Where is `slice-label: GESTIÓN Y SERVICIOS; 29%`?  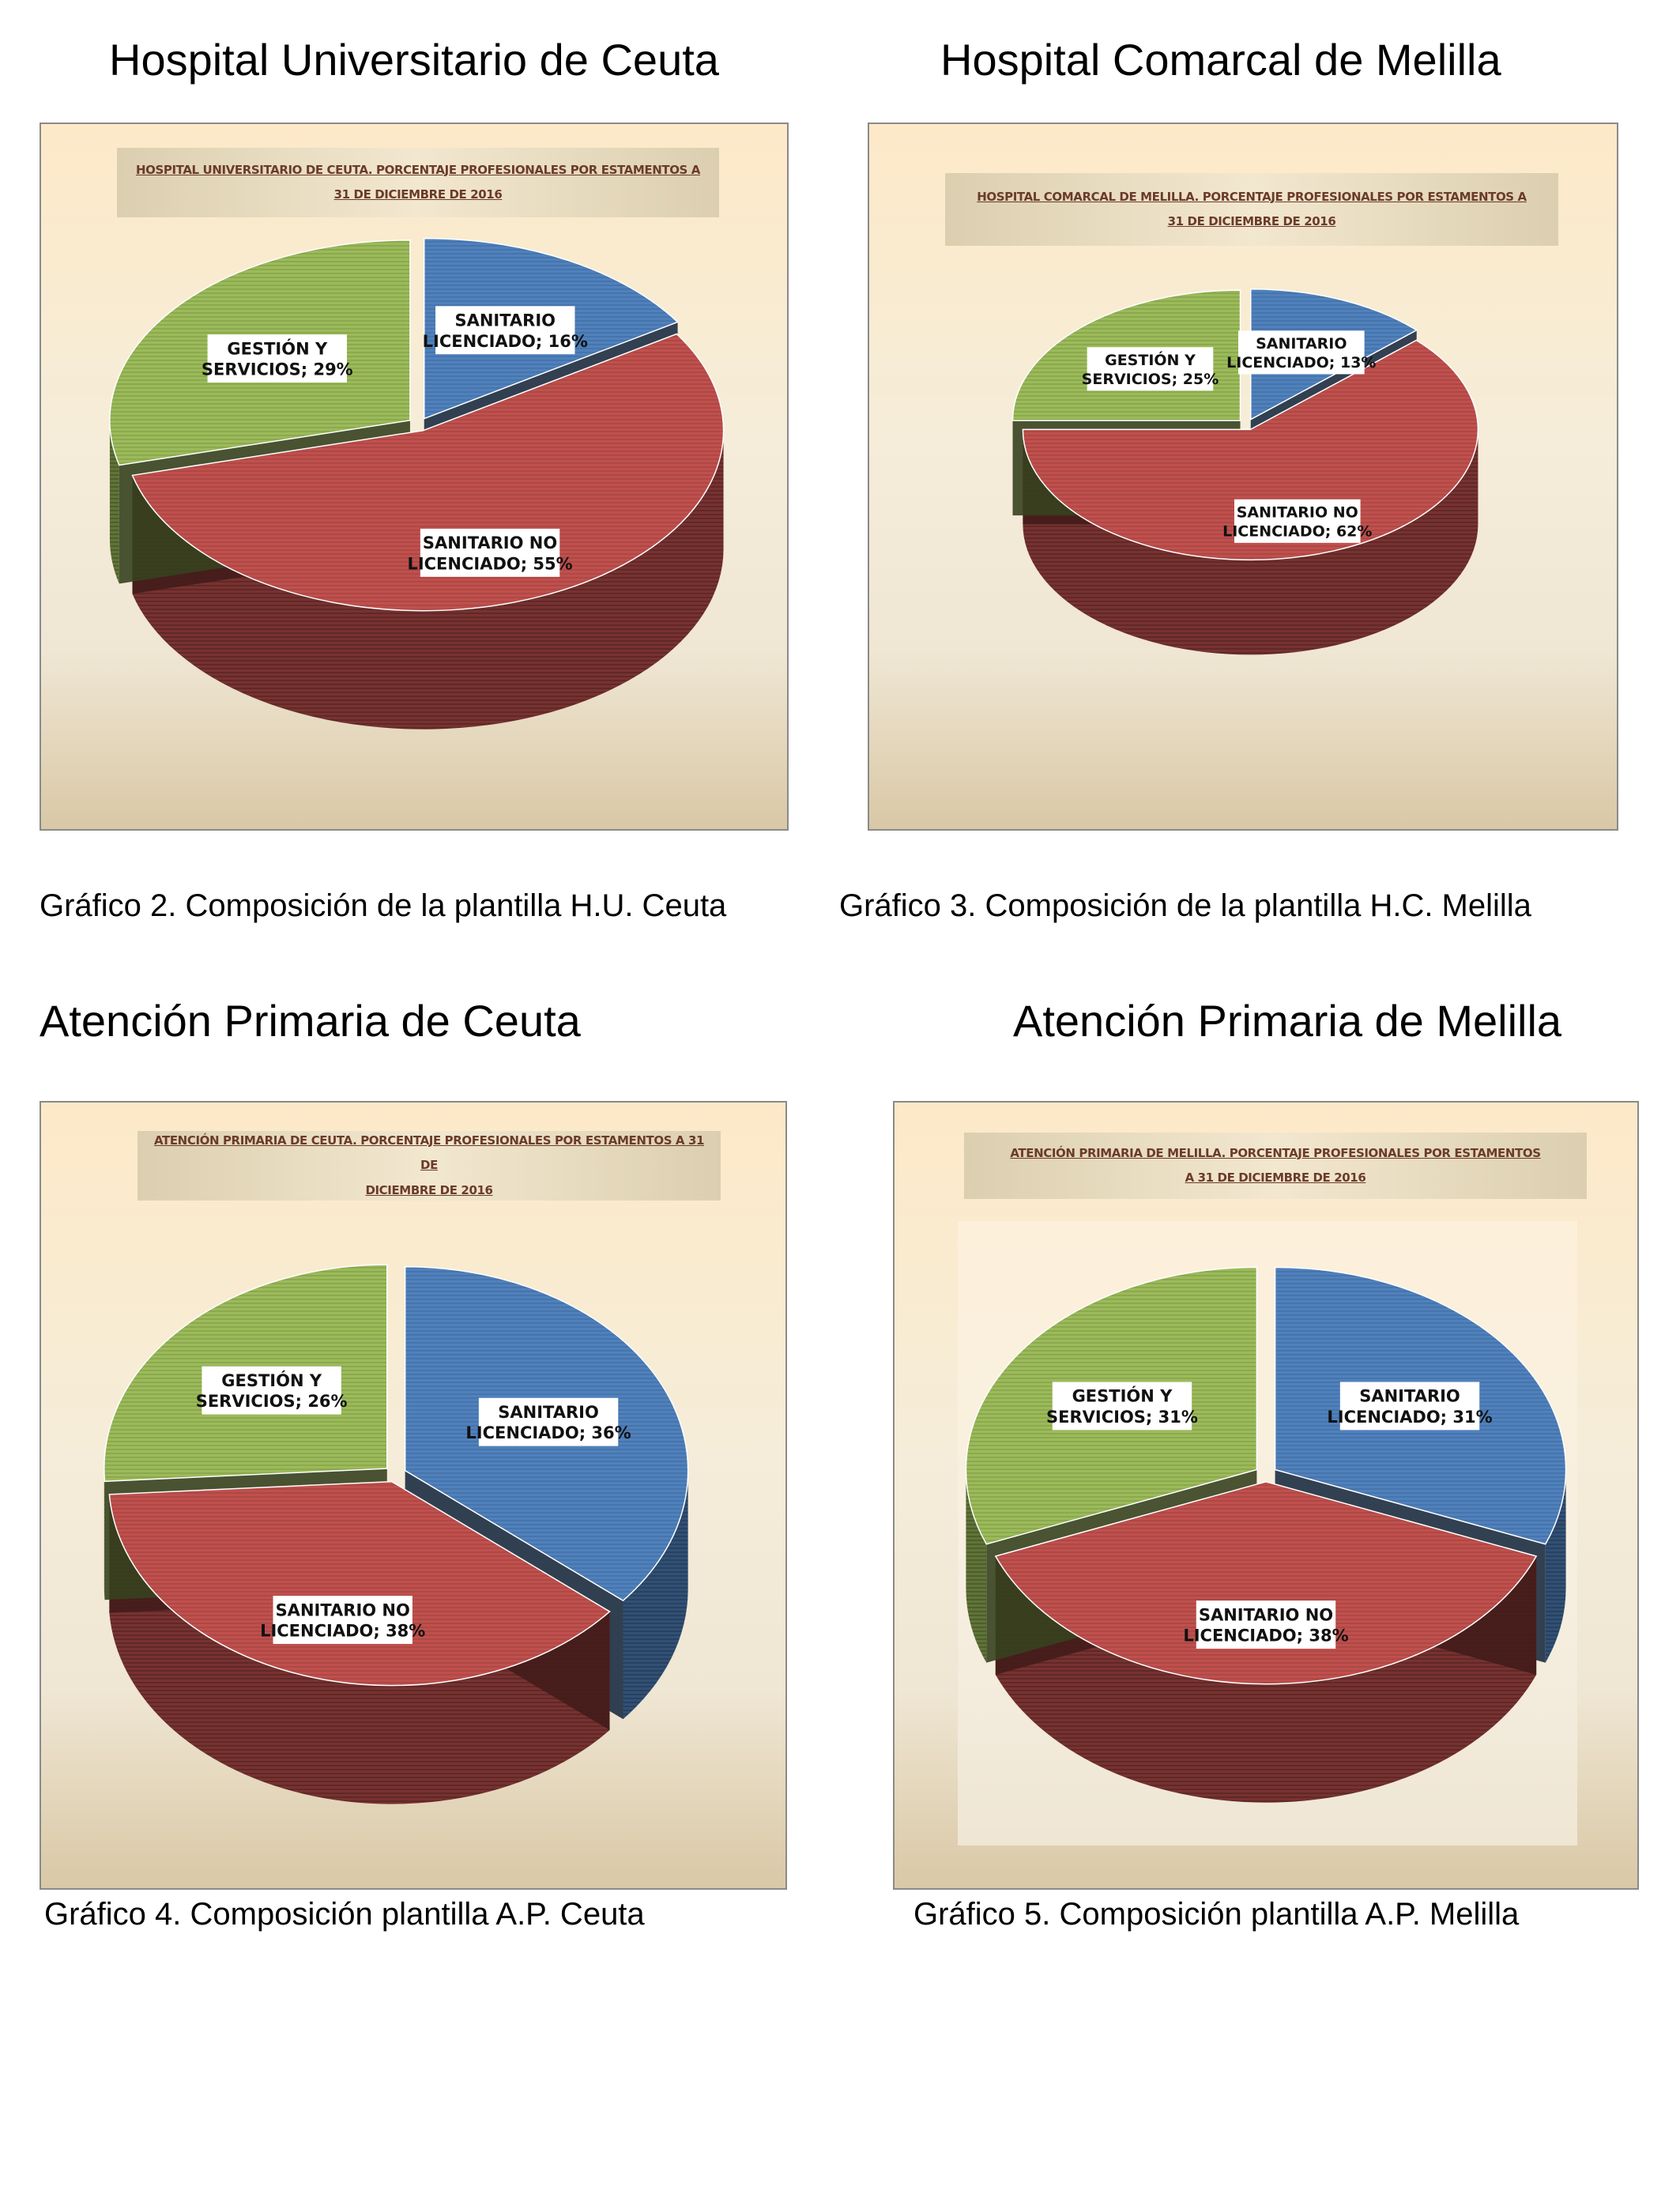
slice-label: GESTIÓN Y SERVICIOS; 29% is located at coordinates (277, 358).